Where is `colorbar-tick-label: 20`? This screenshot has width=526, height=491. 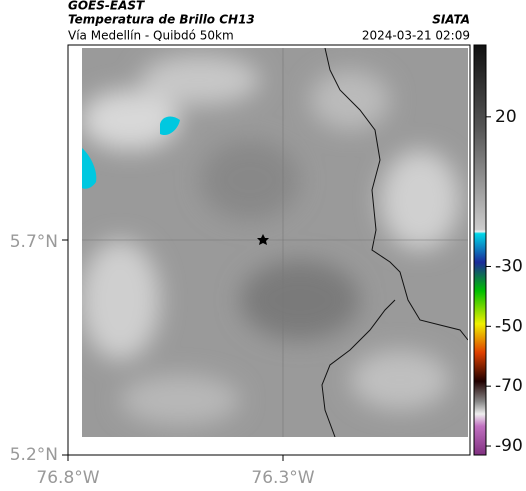 colorbar-tick-label: 20 is located at coordinates (506, 117).